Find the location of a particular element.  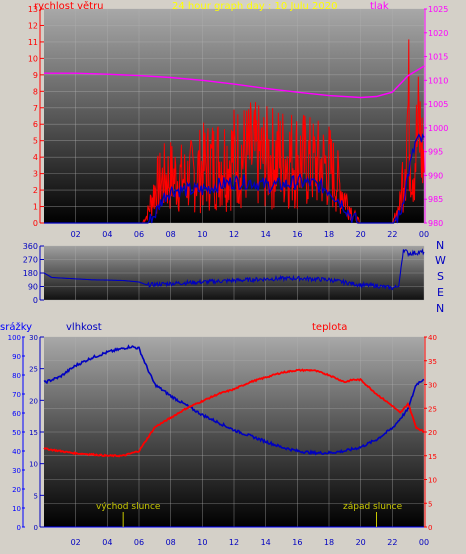

humidity-x-tick-label: 22 is located at coordinates (392, 542).